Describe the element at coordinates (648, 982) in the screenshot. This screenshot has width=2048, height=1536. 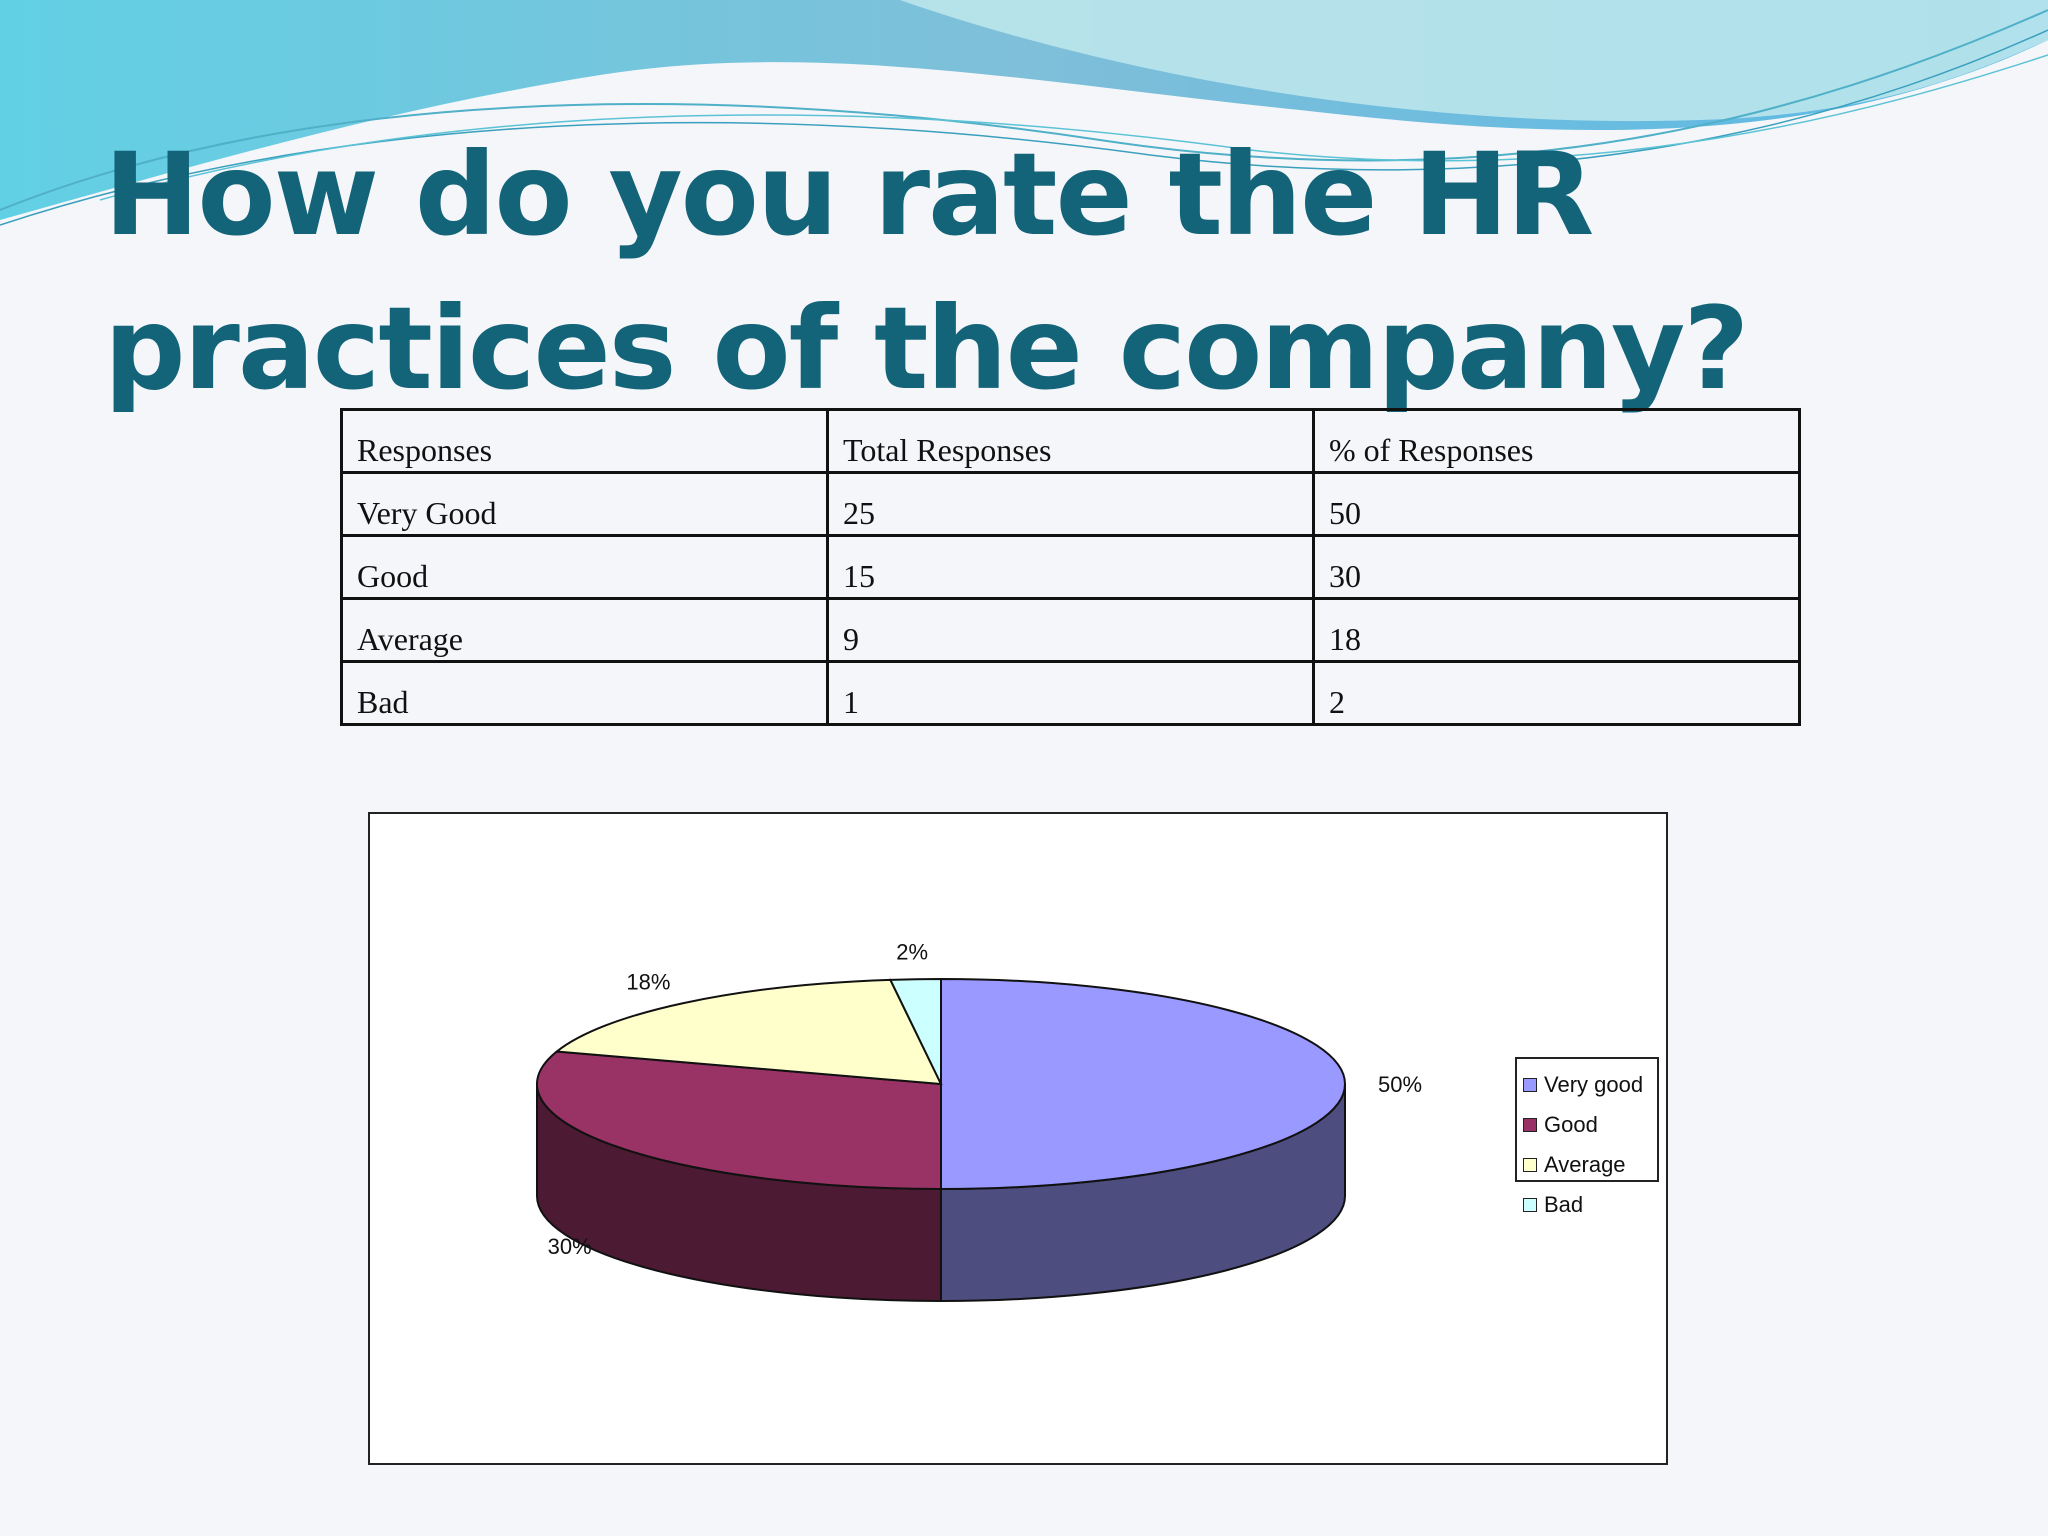
I see `pie-data-label: 18%` at that location.